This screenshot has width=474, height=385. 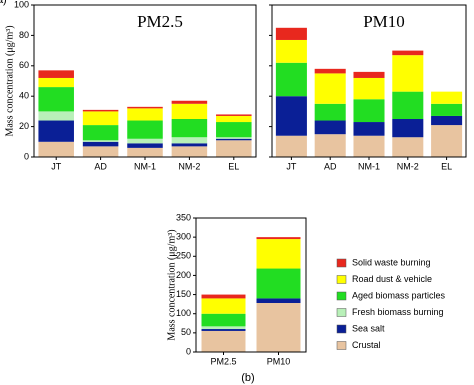 What do you see at coordinates (251, 285) in the screenshot?
I see `plot-frame` at bounding box center [251, 285].